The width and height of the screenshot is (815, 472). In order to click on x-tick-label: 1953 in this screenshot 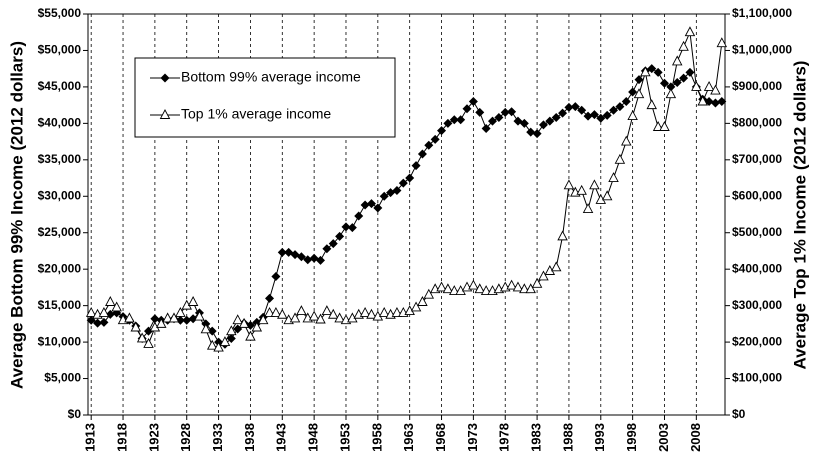, I will do `click(344, 437)`.